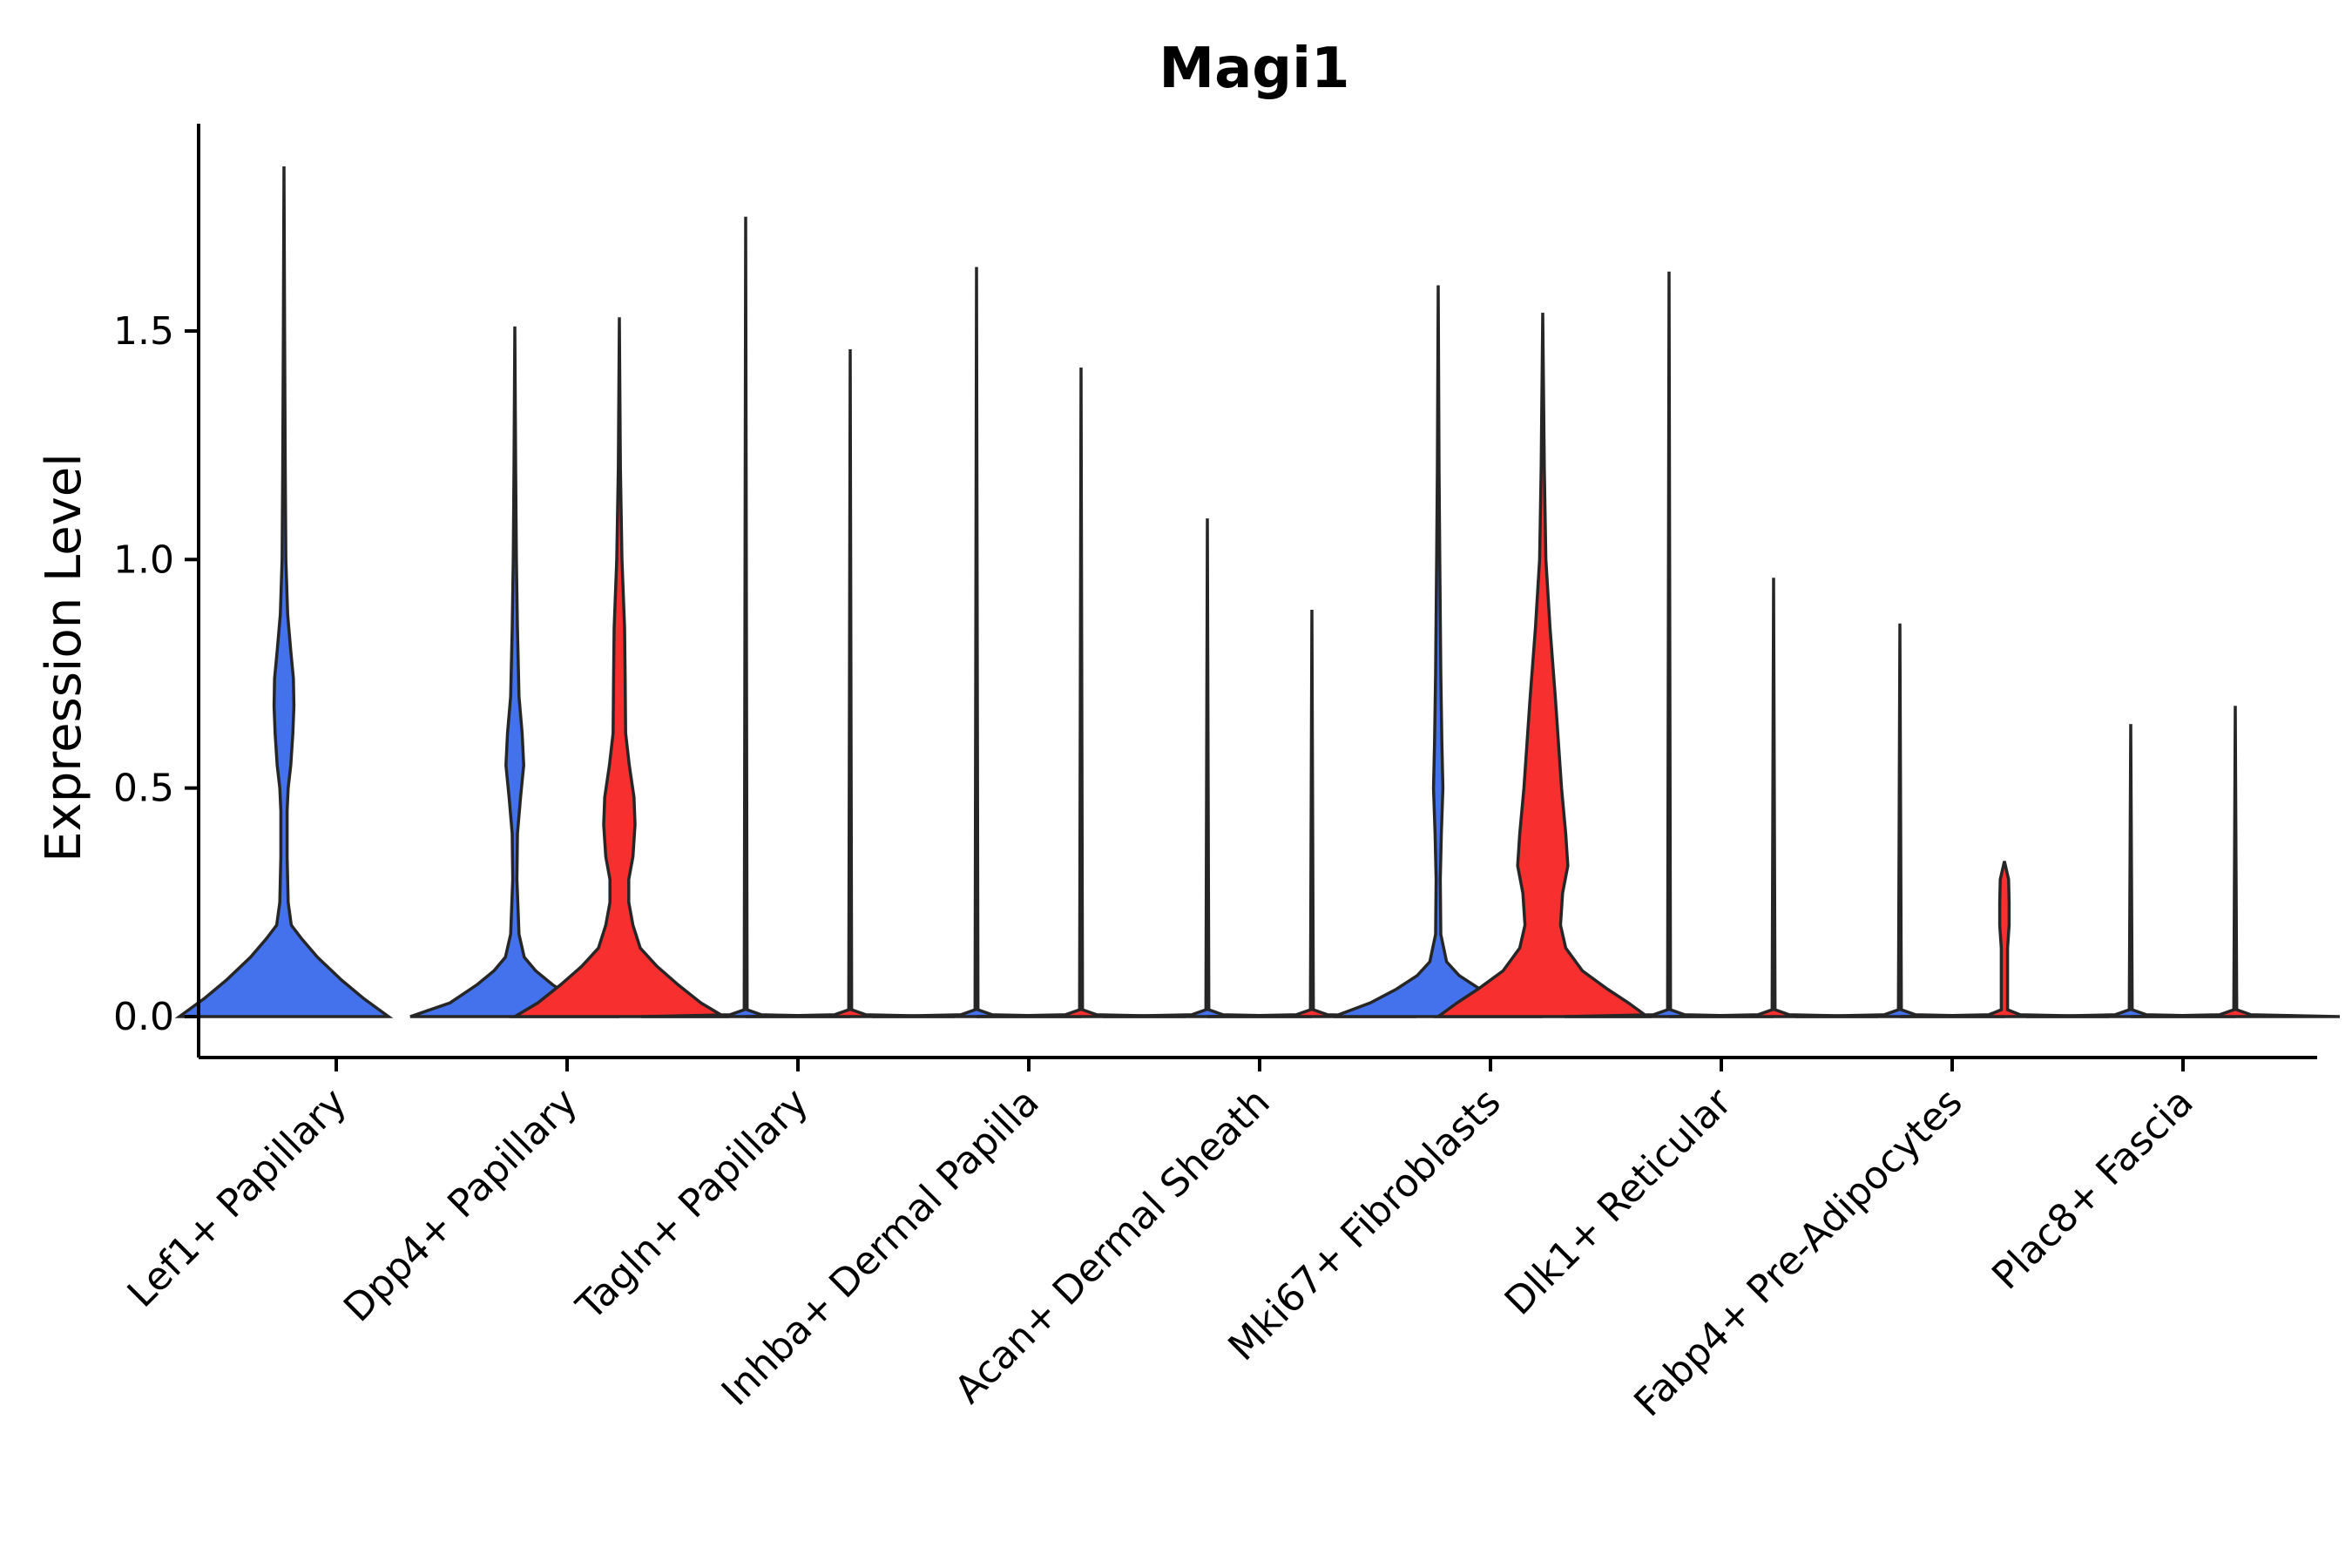 The width and height of the screenshot is (2352, 1568). I want to click on violin-fabp4-pre-adipocytes-red, so click(2004, 939).